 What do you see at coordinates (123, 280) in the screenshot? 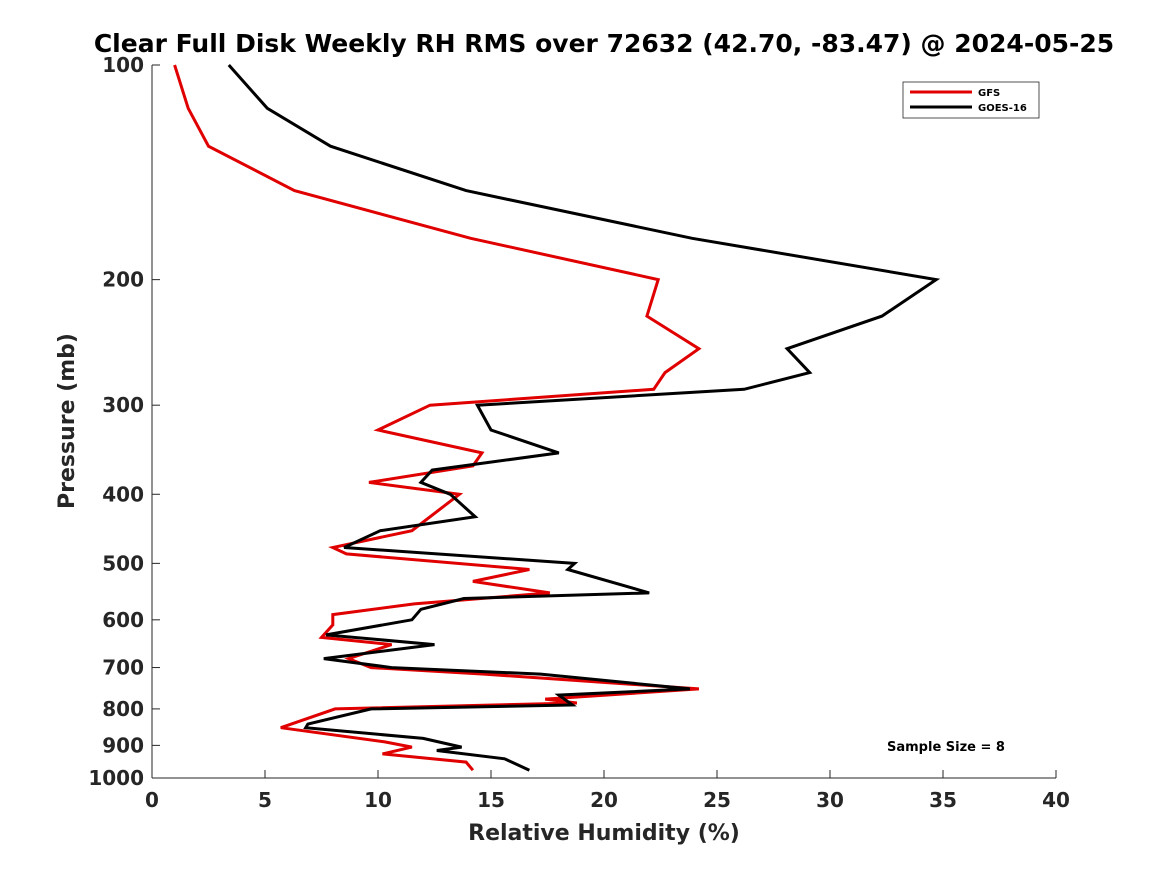
I see `y-tick-label: 200` at bounding box center [123, 280].